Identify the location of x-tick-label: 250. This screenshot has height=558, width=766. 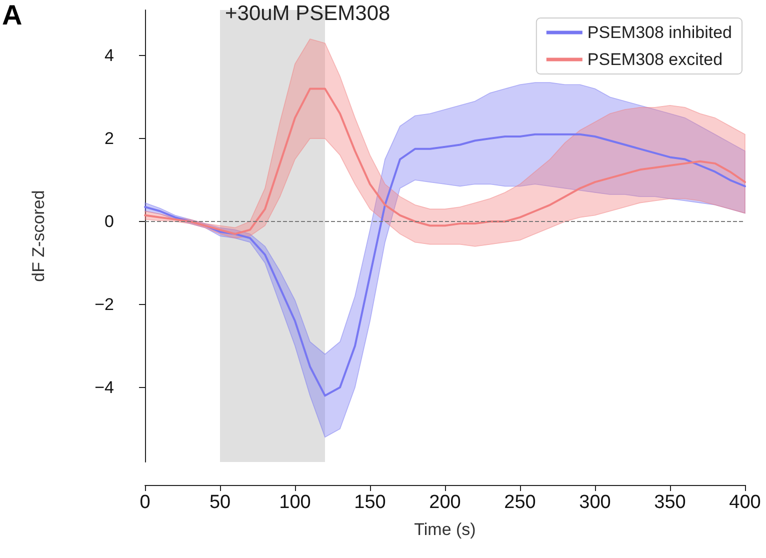
(520, 502).